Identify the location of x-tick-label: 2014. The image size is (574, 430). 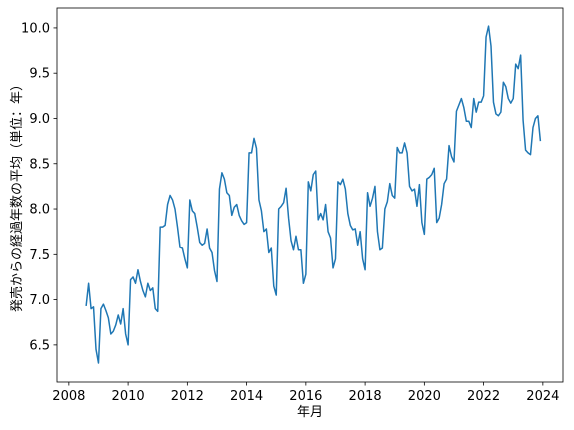
(246, 396).